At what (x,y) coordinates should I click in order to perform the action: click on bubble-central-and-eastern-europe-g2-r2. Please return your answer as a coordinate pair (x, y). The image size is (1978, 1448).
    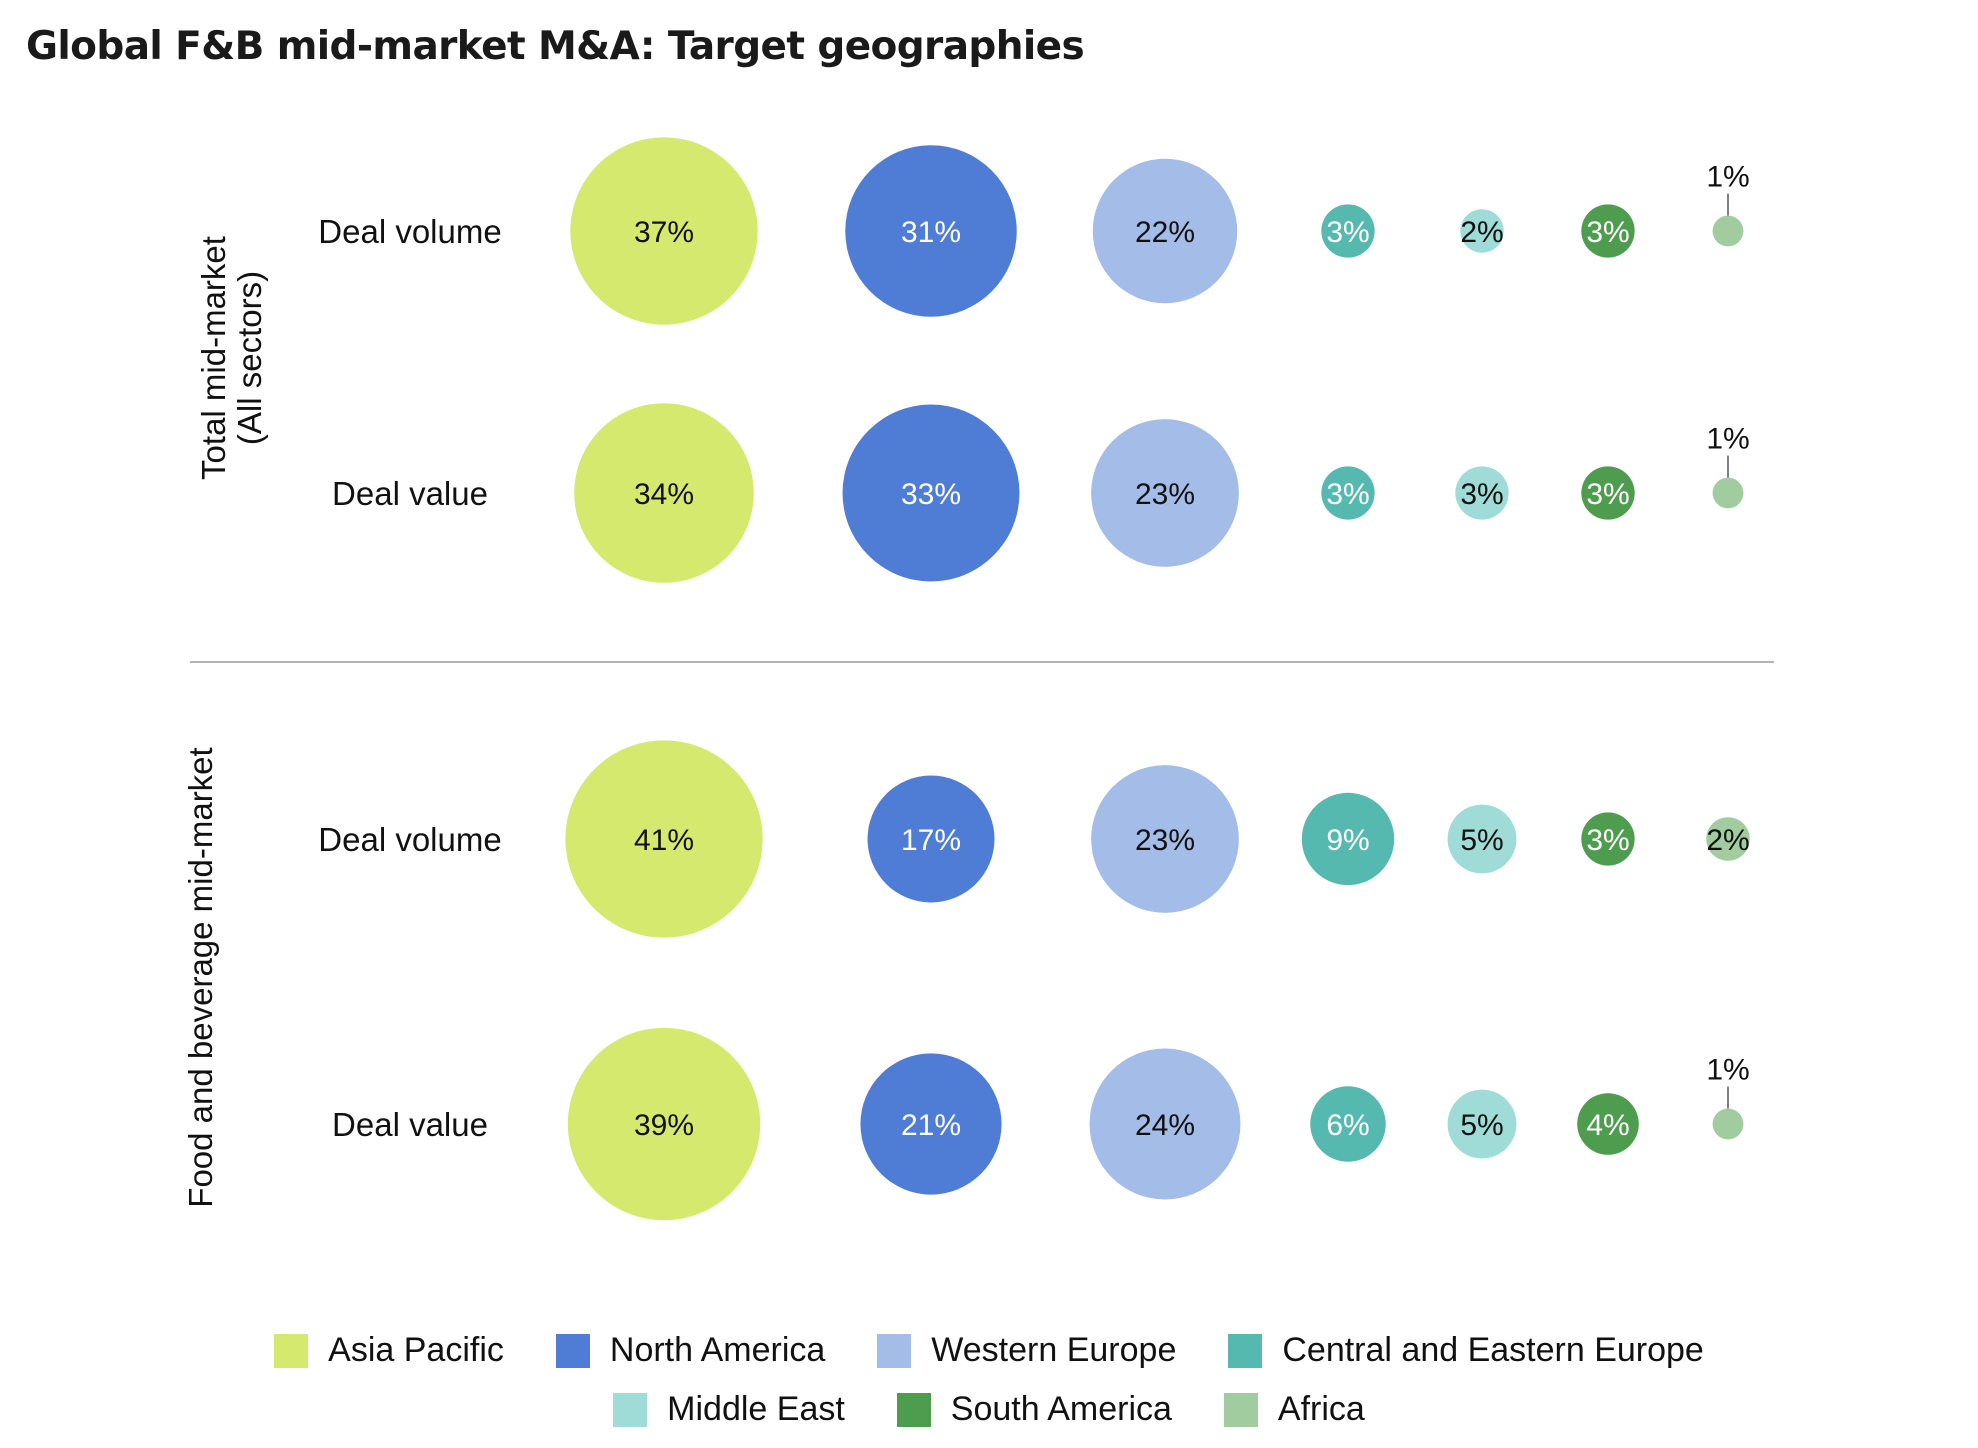
    Looking at the image, I should click on (1348, 1124).